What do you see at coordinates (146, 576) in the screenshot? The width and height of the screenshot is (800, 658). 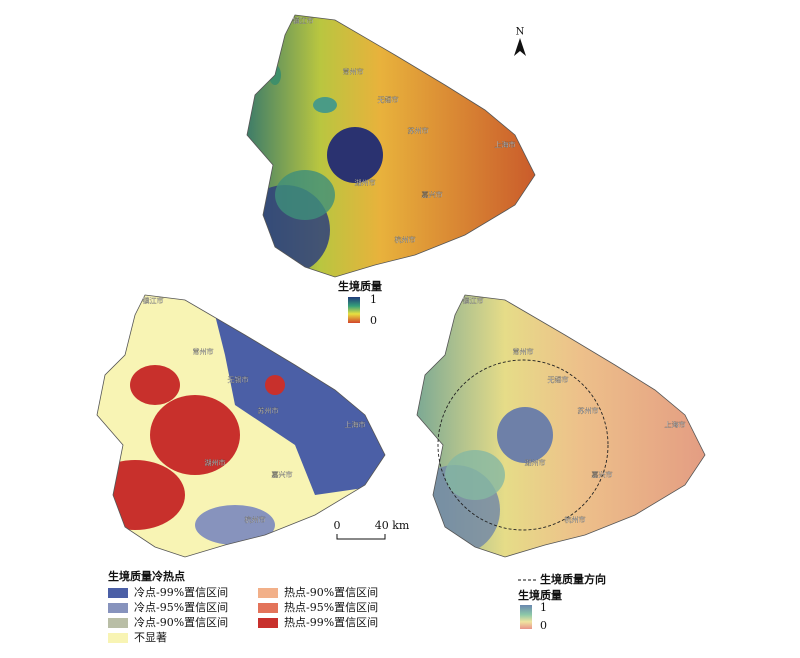 I see `legend-title: 生境质量冷热点` at bounding box center [146, 576].